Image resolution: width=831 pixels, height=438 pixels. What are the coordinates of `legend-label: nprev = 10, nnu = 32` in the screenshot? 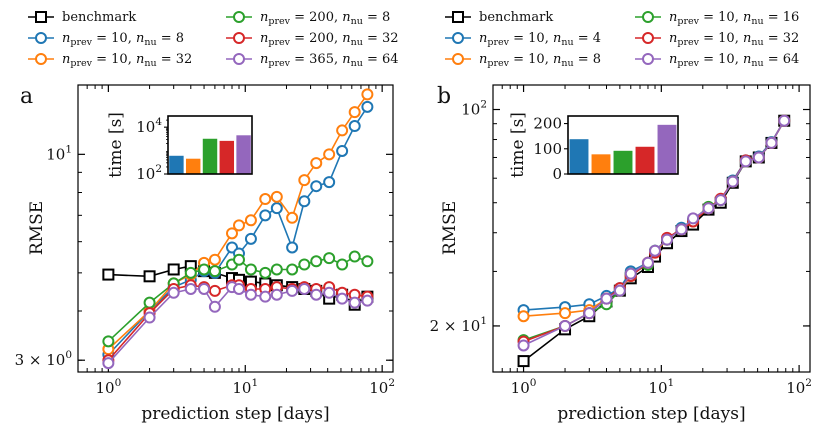 It's located at (734, 39).